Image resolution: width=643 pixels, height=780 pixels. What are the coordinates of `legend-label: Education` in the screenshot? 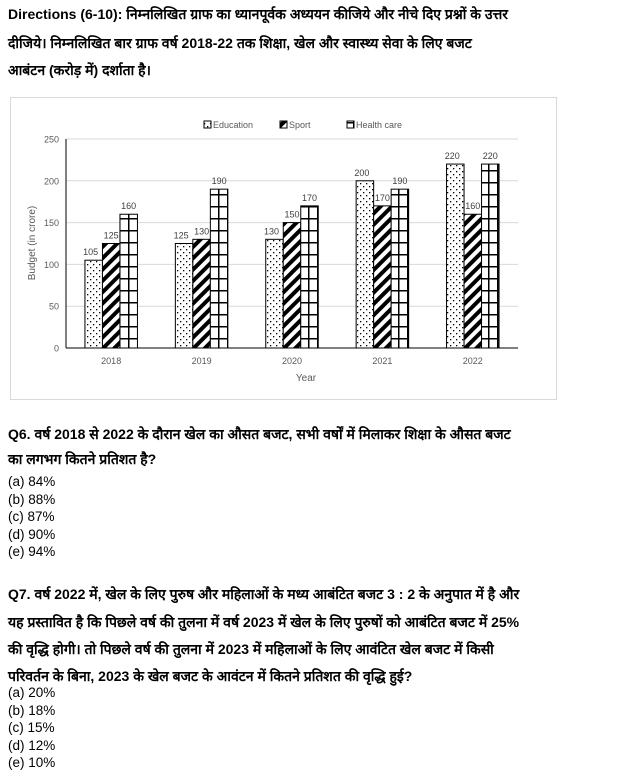 It's located at (233, 125).